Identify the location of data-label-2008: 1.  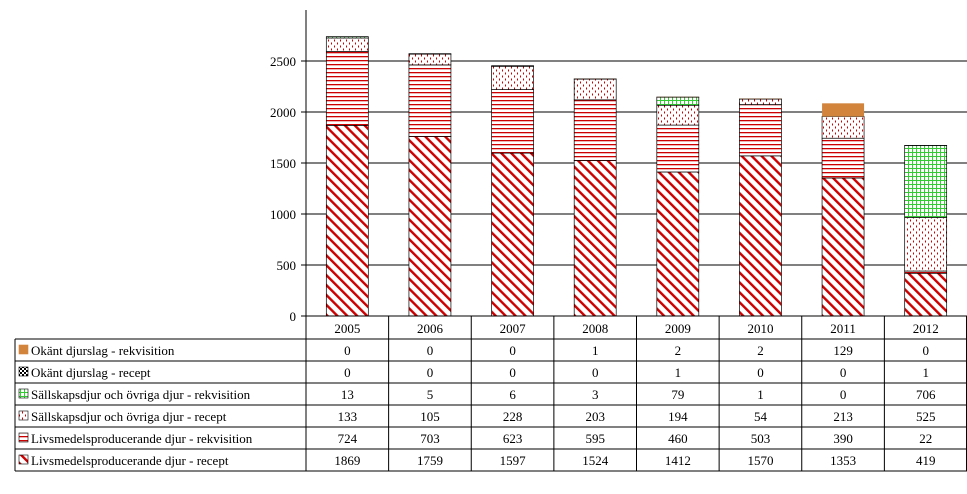
(595, 350).